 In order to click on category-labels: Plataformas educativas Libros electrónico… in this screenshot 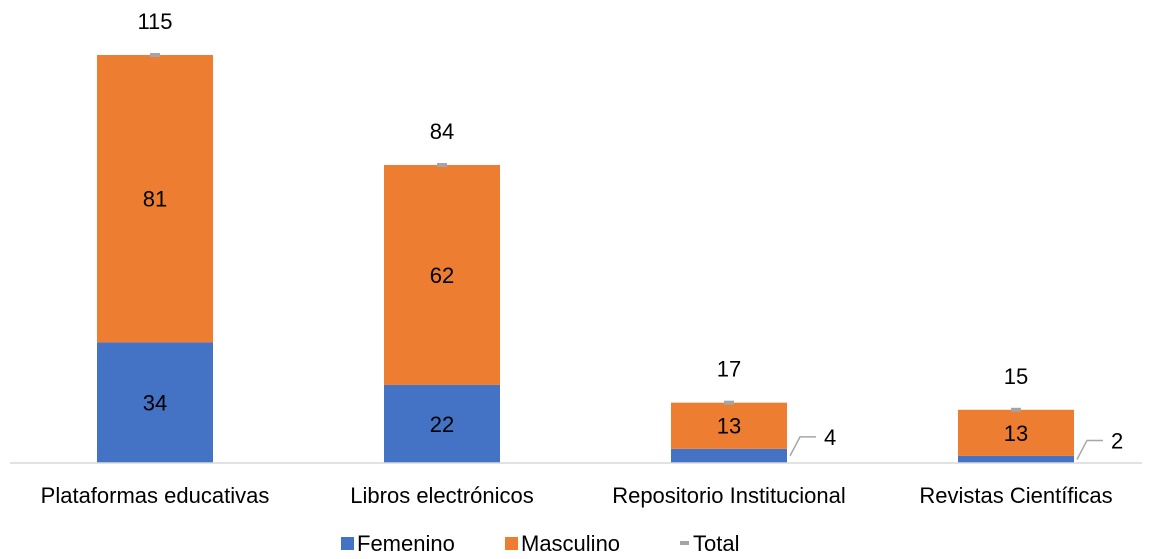, I will do `click(577, 495)`.